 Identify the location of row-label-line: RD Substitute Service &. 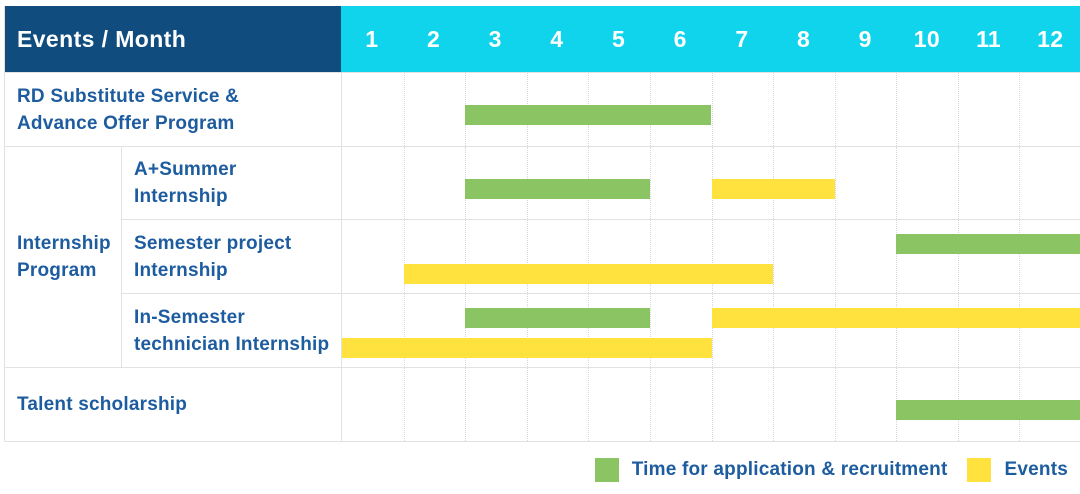
(128, 96).